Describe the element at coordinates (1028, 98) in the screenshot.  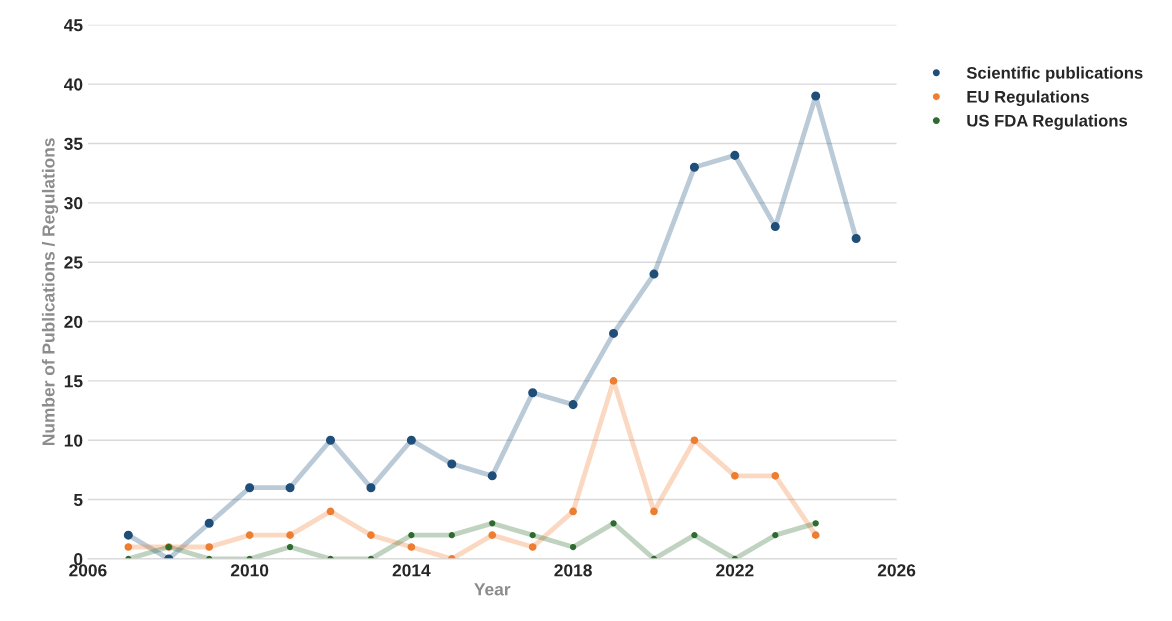
I see `legend-label: EU Regulations` at that location.